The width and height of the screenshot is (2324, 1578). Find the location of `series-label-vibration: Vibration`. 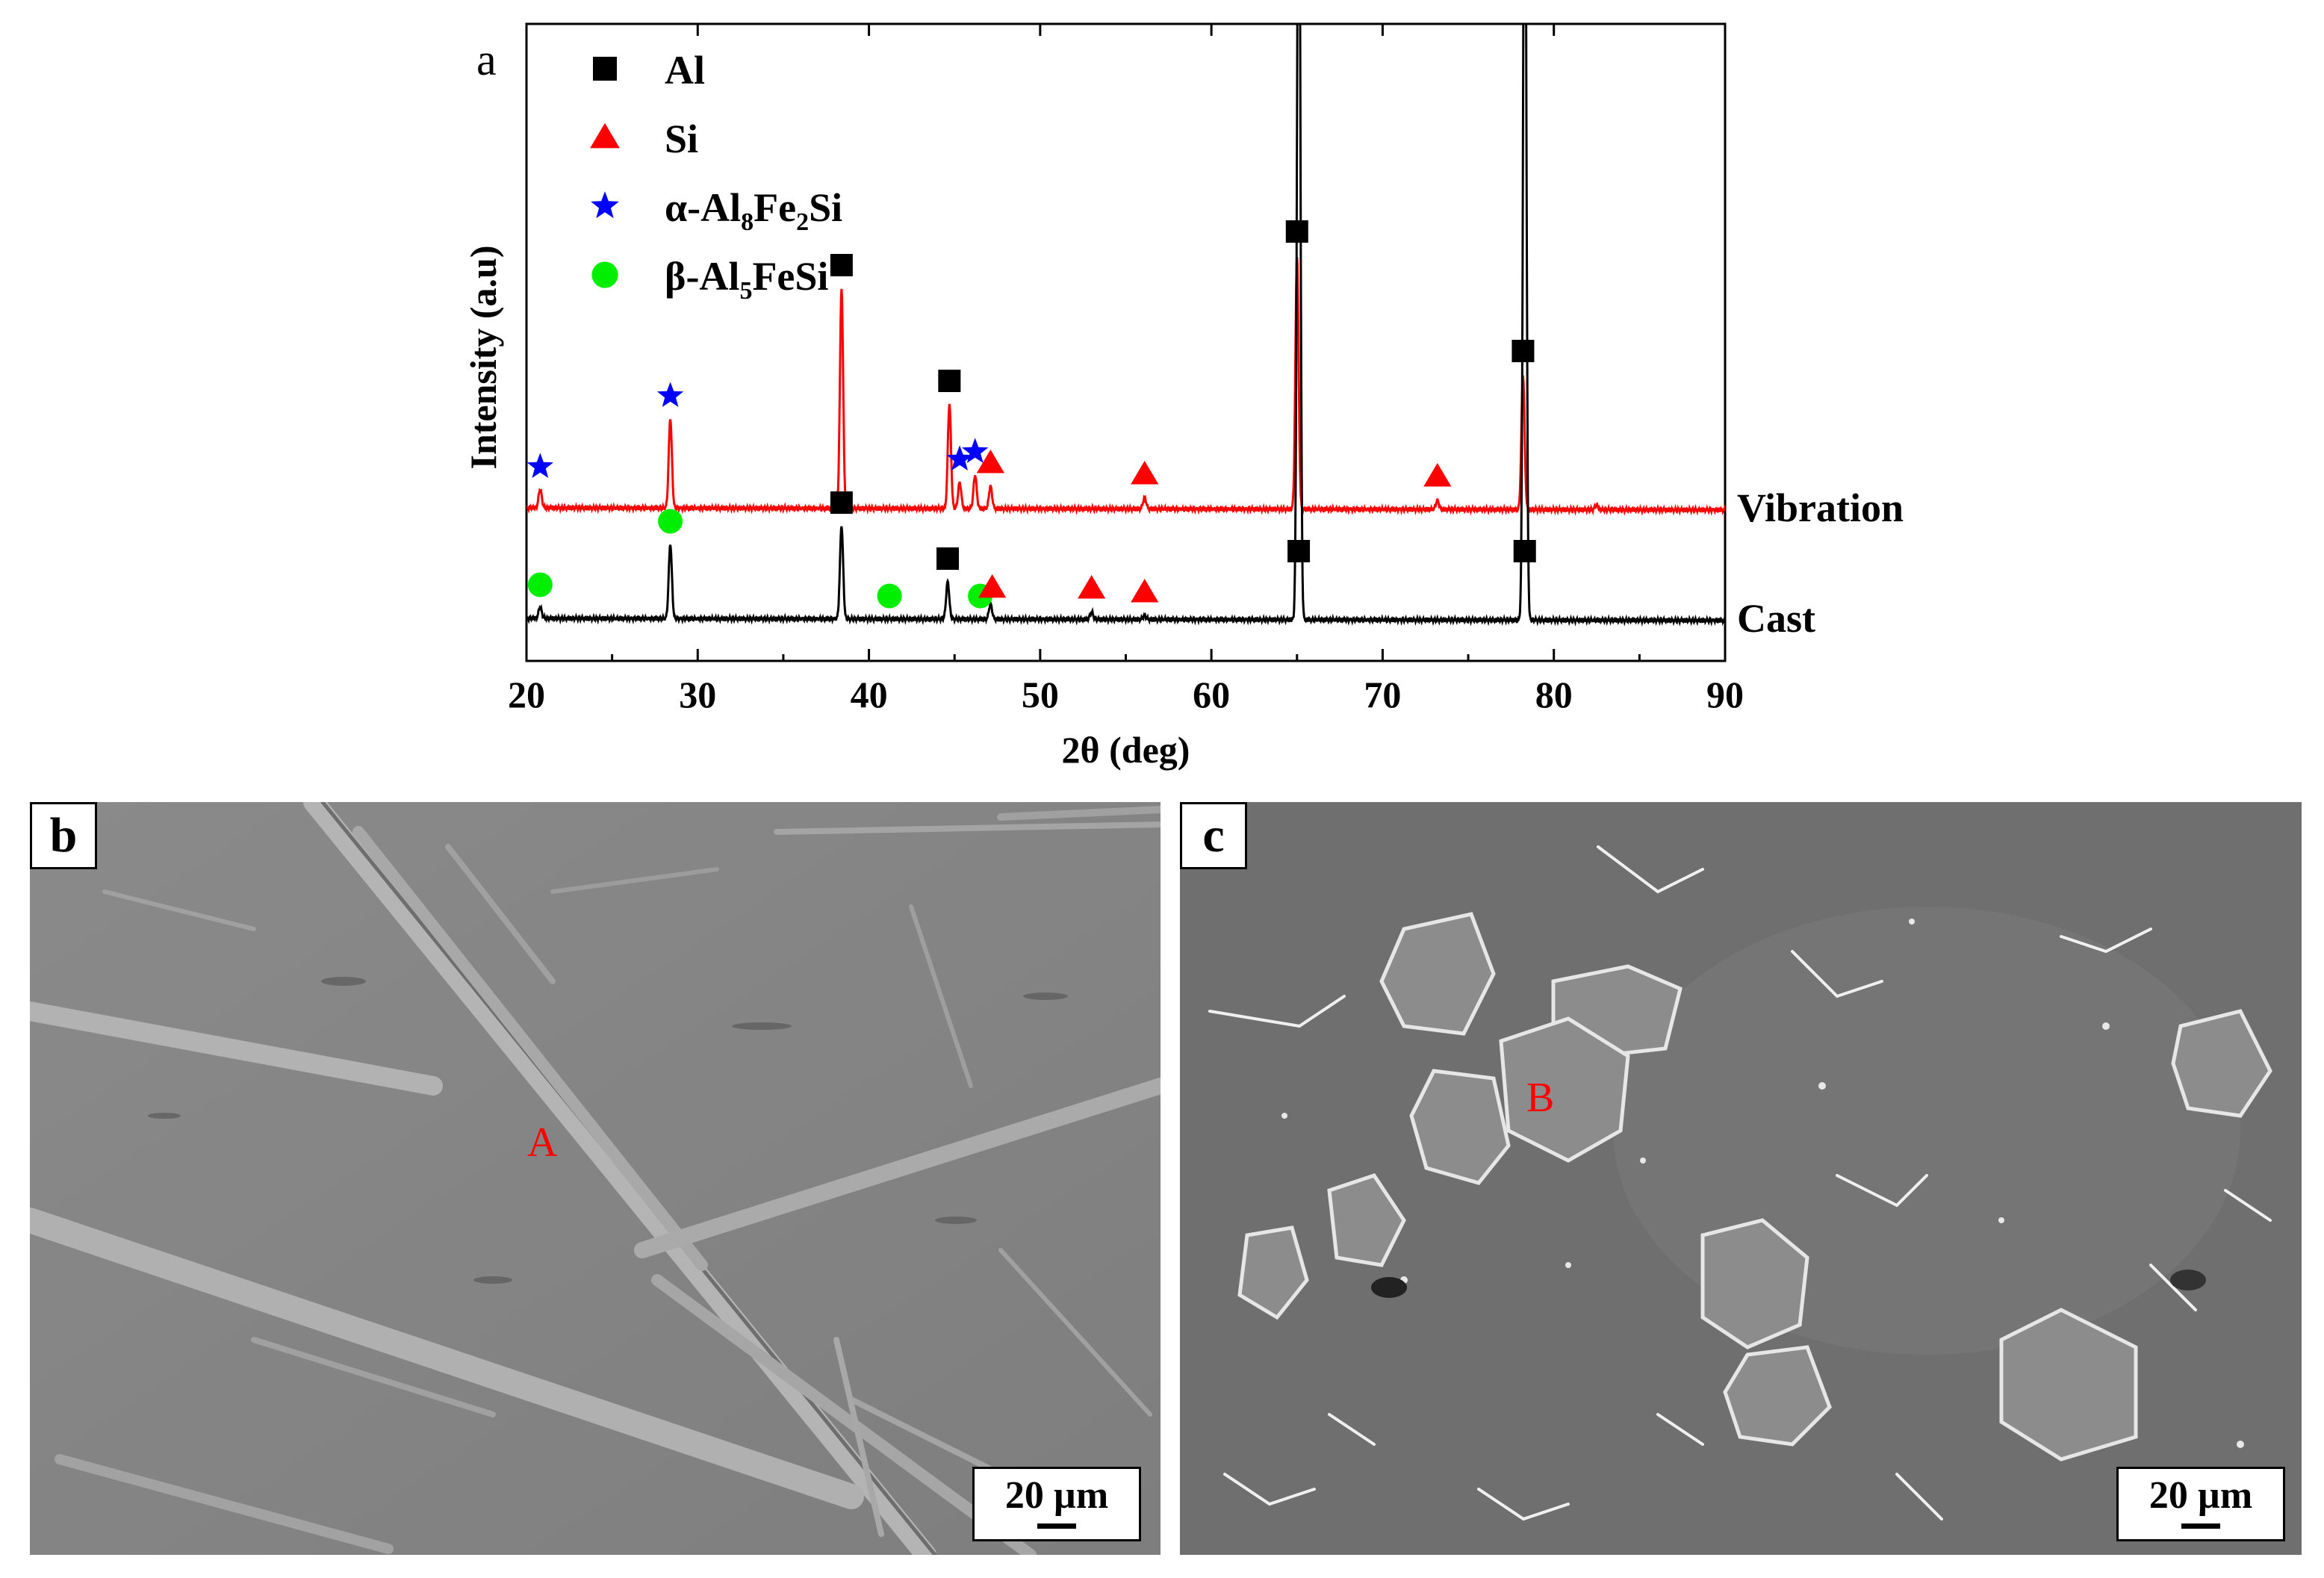

series-label-vibration: Vibration is located at coordinates (1821, 507).